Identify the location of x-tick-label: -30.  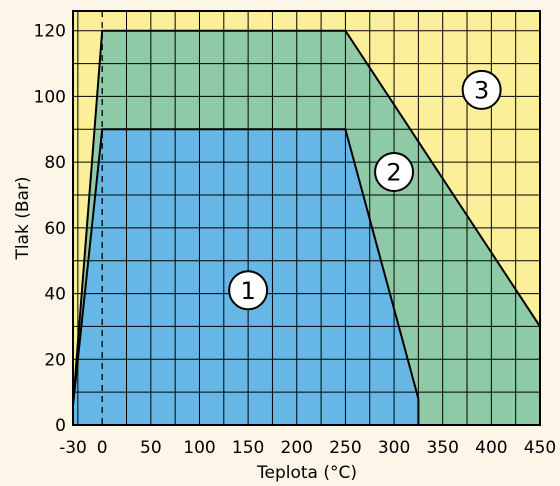
(73, 448).